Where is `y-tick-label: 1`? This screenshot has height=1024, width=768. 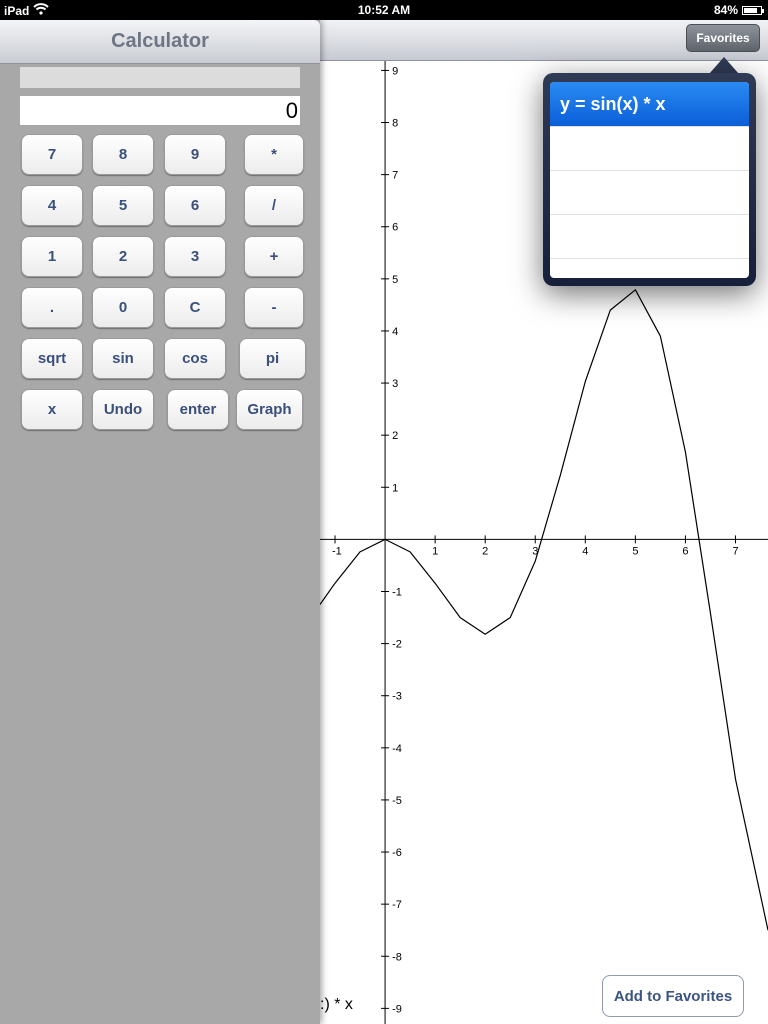
y-tick-label: 1 is located at coordinates (395, 488).